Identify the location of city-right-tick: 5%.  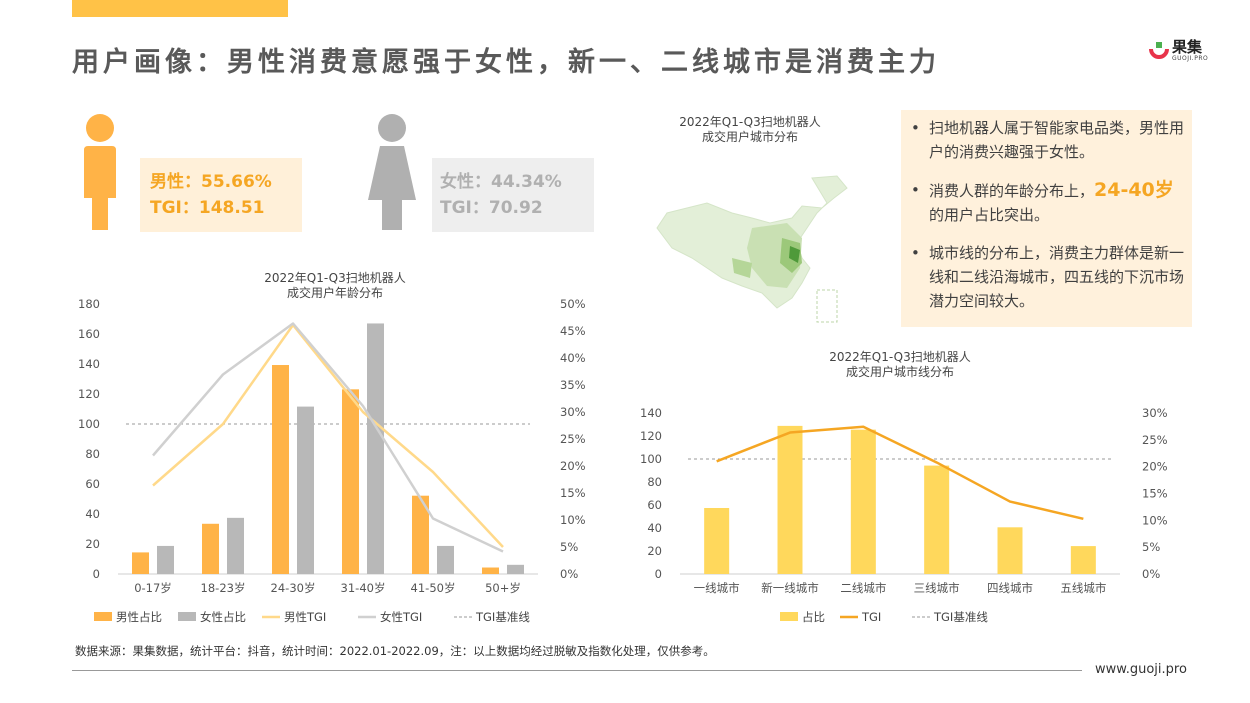
(1151, 547).